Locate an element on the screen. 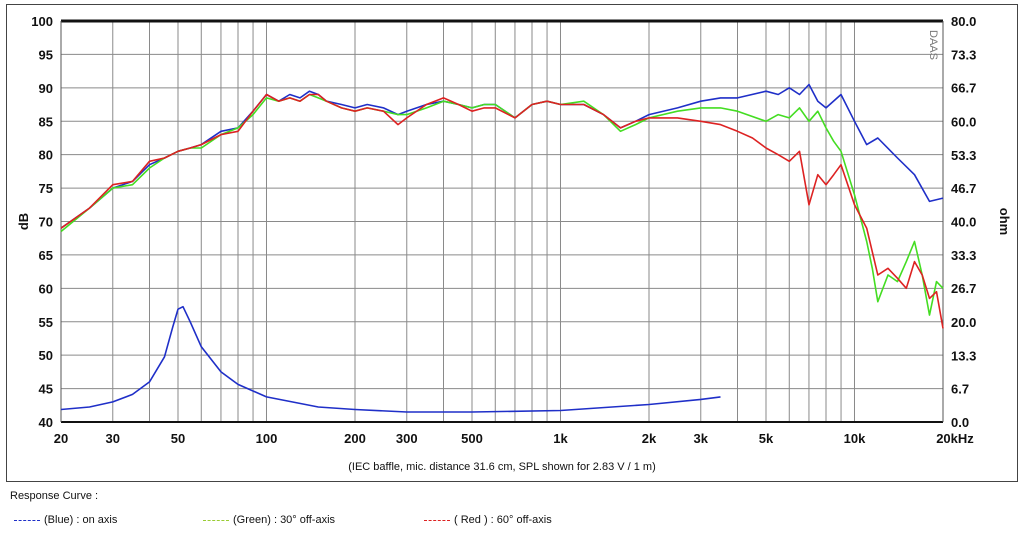  x-tick-label: 1k is located at coordinates (560, 438).